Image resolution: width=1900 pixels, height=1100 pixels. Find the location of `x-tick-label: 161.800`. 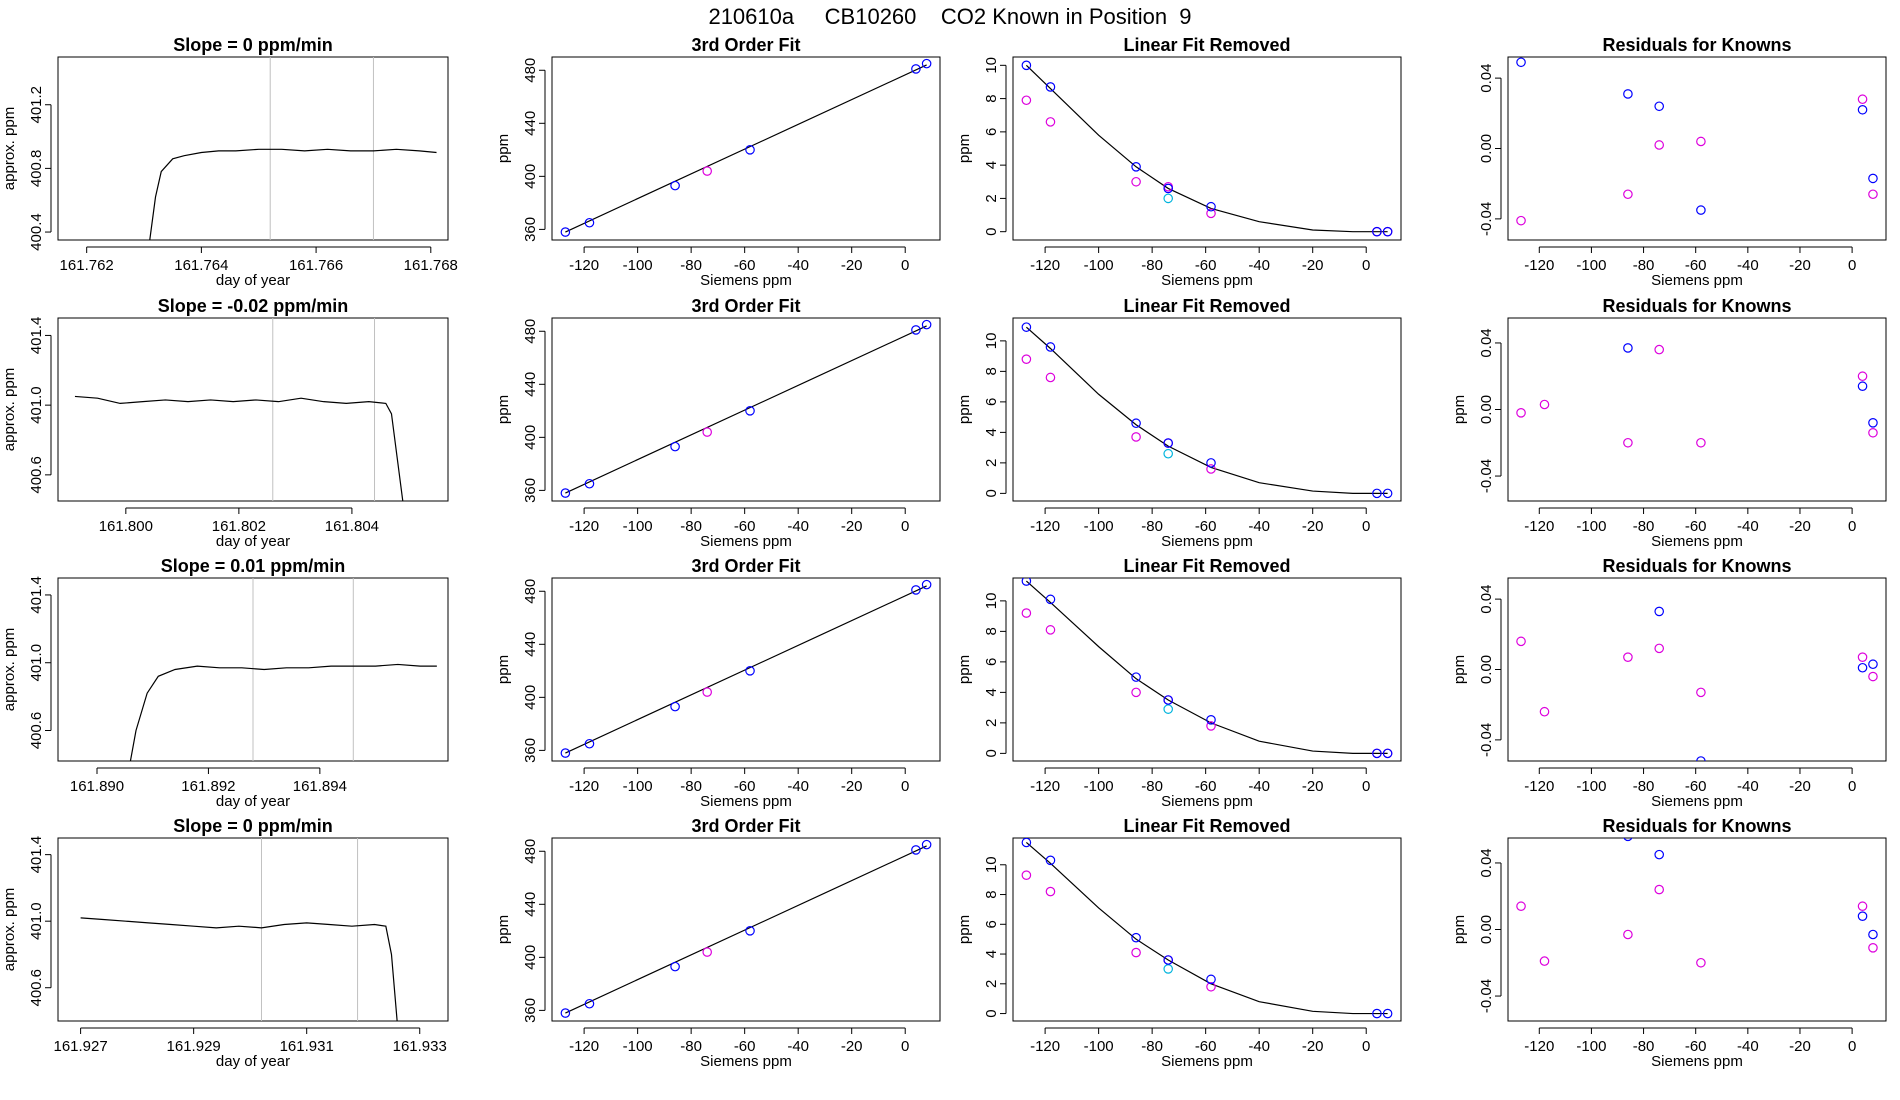

x-tick-label: 161.800 is located at coordinates (126, 526).